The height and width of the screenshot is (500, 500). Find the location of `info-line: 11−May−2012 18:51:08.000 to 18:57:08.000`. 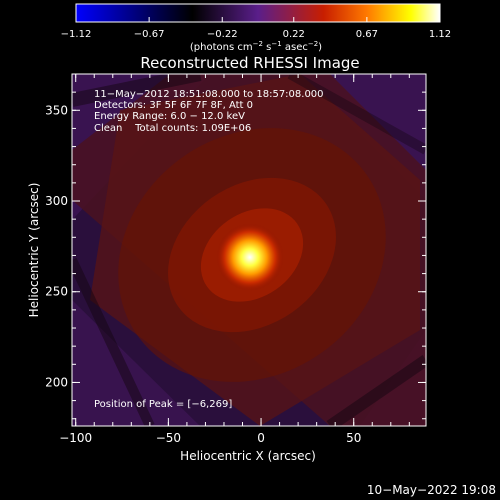

info-line: 11−May−2012 18:51:08.000 to 18:57:08.000 is located at coordinates (209, 94).